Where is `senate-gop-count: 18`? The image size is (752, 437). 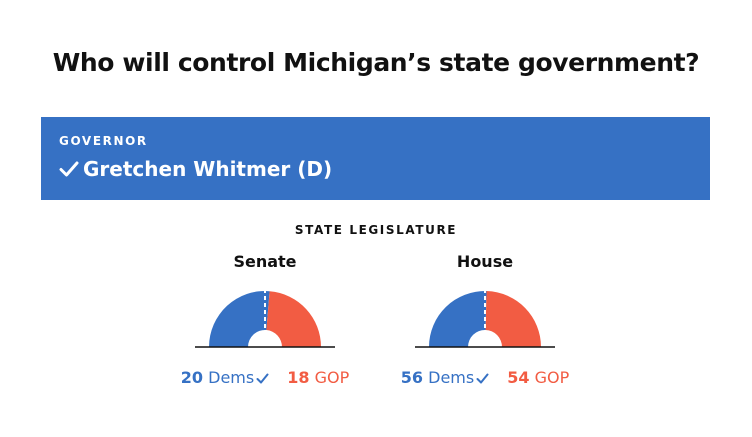
senate-gop-count: 18 is located at coordinates (298, 377).